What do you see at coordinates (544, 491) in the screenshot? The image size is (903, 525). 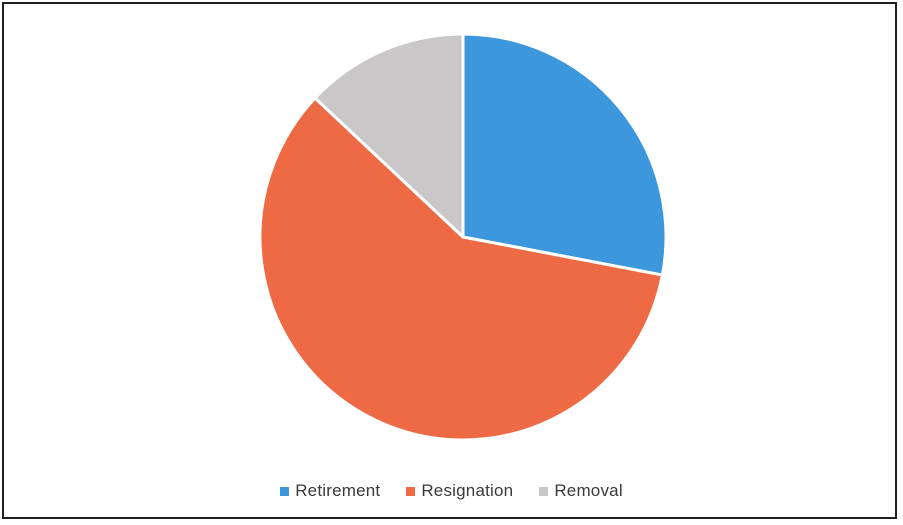 I see `legend-swatch-removal` at bounding box center [544, 491].